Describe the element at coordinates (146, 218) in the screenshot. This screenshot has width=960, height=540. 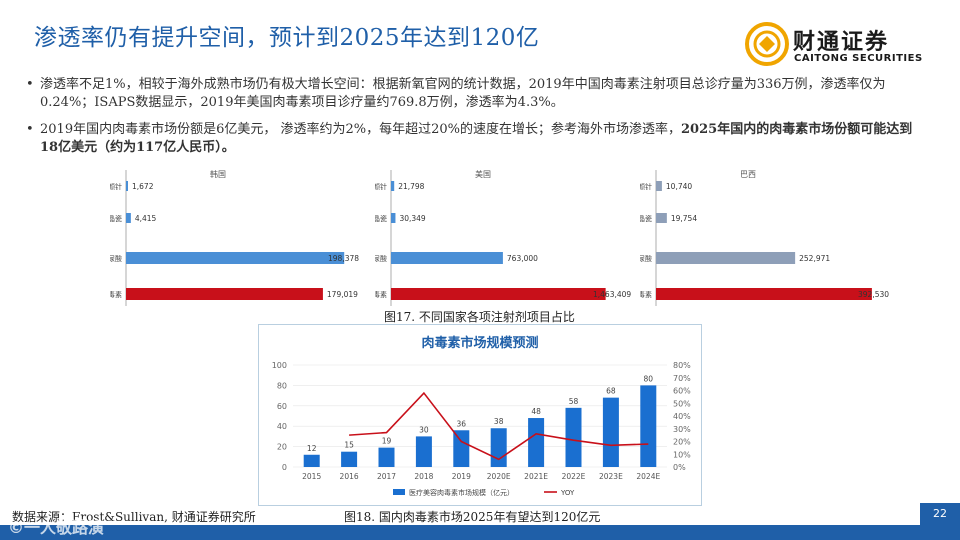
I see `value-label: 4,415` at that location.